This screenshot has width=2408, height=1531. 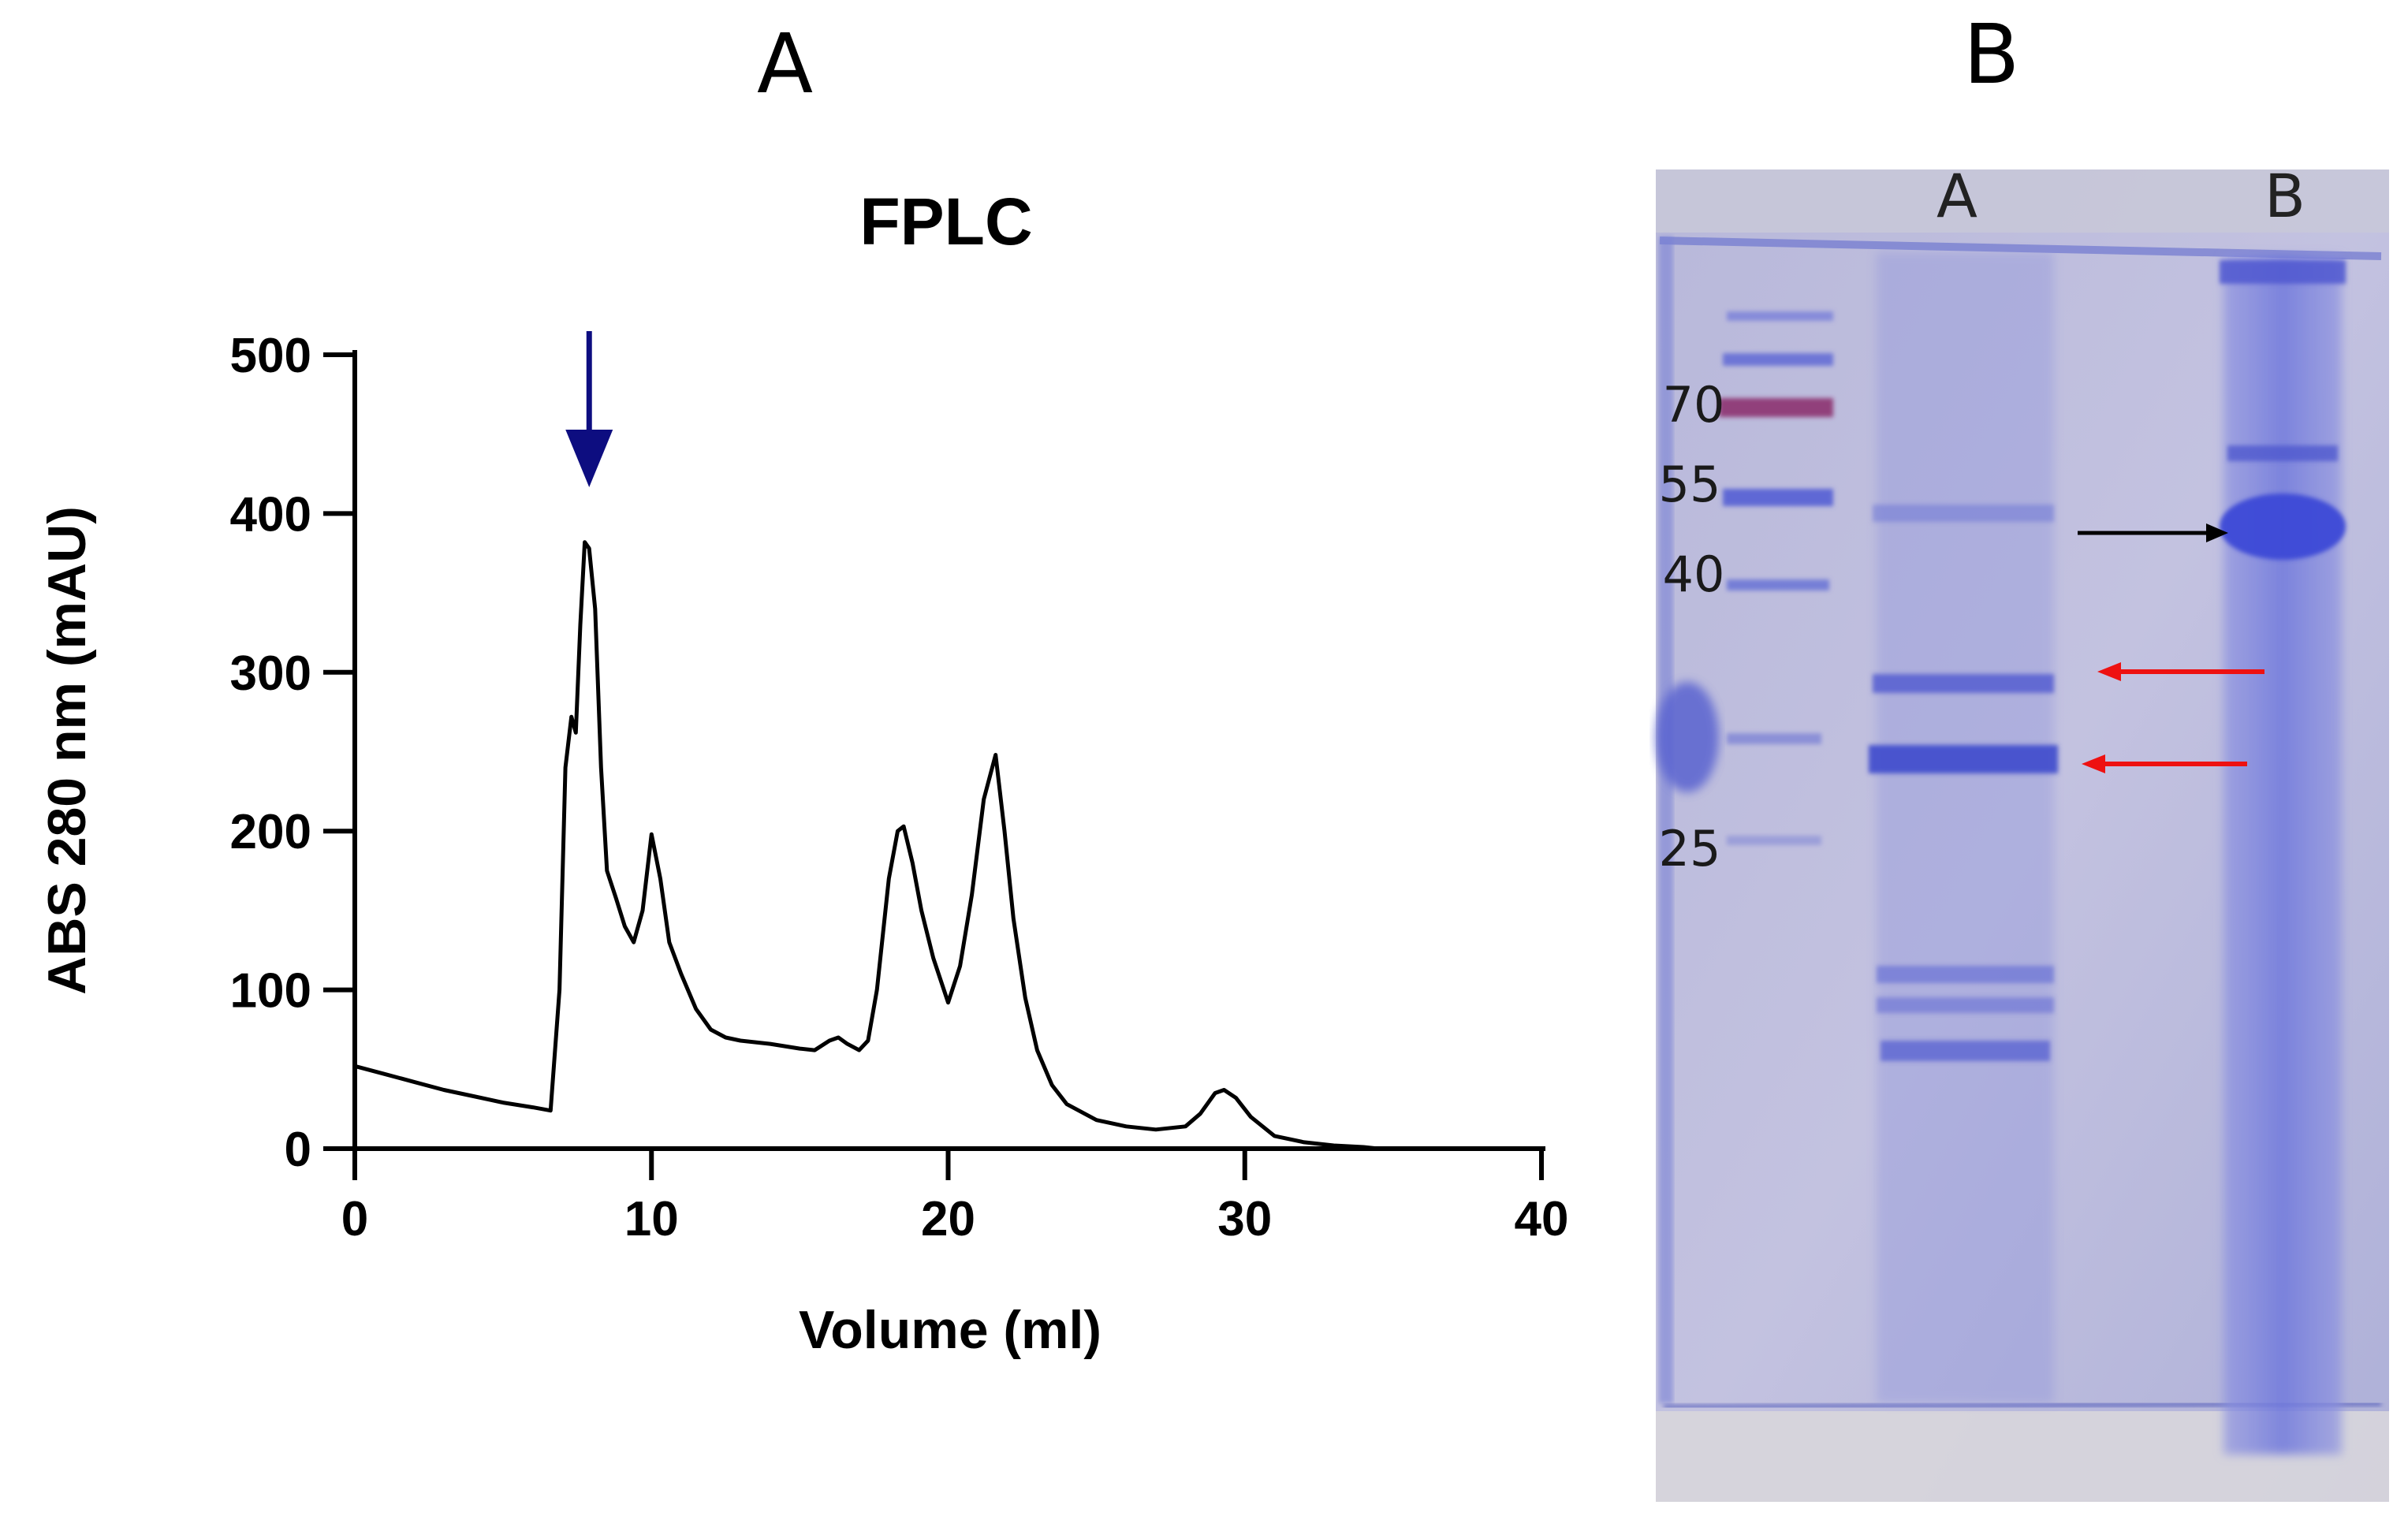 I want to click on x-tick-label: 0, so click(x=354, y=1219).